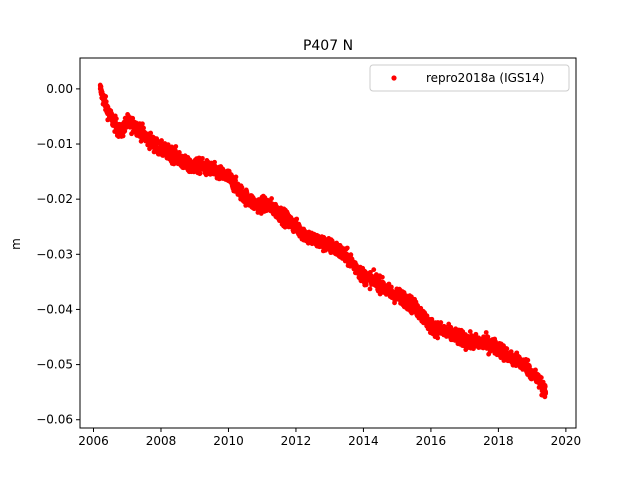 The width and height of the screenshot is (640, 480). I want to click on legend-label: repro2018a (IGS14), so click(485, 78).